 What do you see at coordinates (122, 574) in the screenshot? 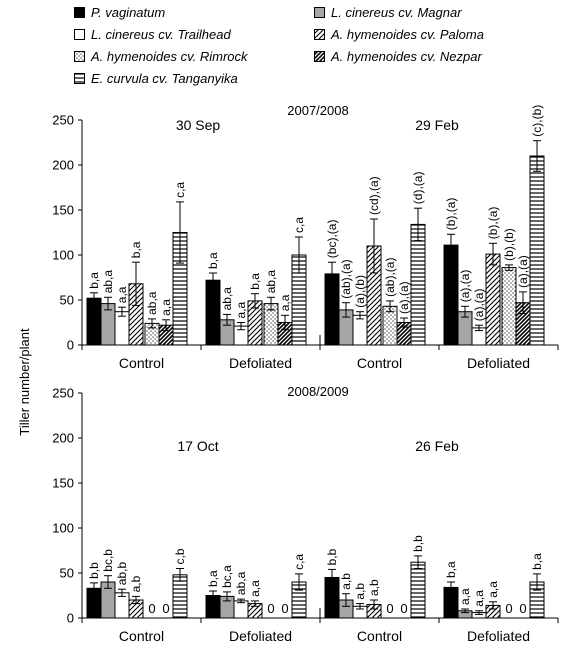
I see `data-label: ab,b` at bounding box center [122, 574].